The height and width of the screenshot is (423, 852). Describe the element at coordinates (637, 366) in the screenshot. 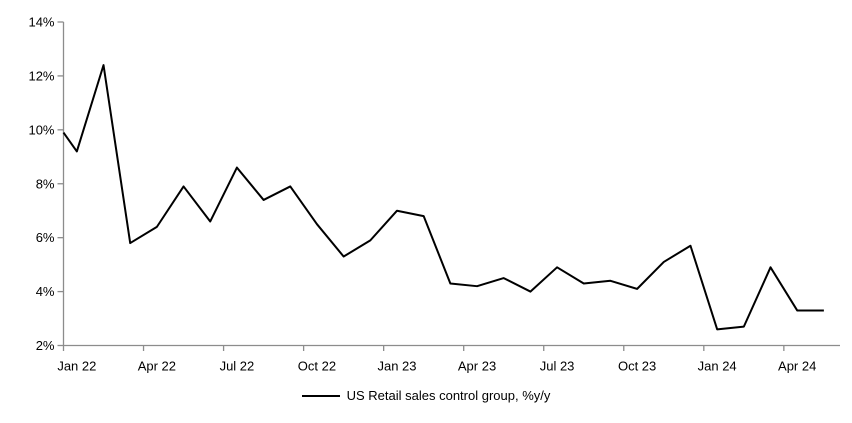

I see `x-axis-tick-label: Oct 23` at that location.